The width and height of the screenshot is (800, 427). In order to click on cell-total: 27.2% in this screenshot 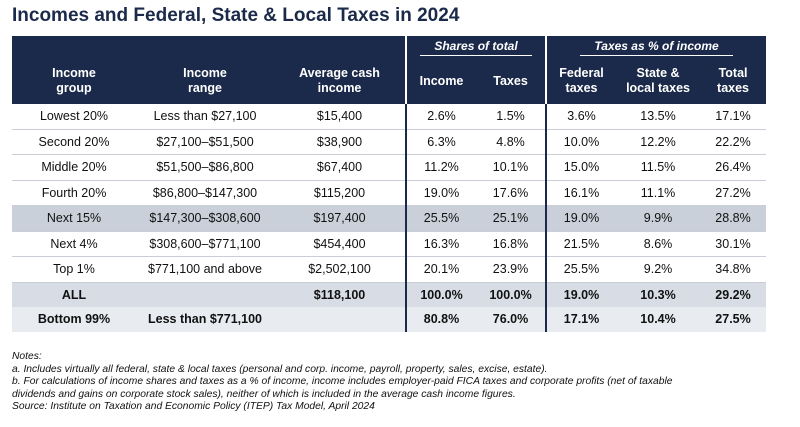, I will do `click(733, 193)`.